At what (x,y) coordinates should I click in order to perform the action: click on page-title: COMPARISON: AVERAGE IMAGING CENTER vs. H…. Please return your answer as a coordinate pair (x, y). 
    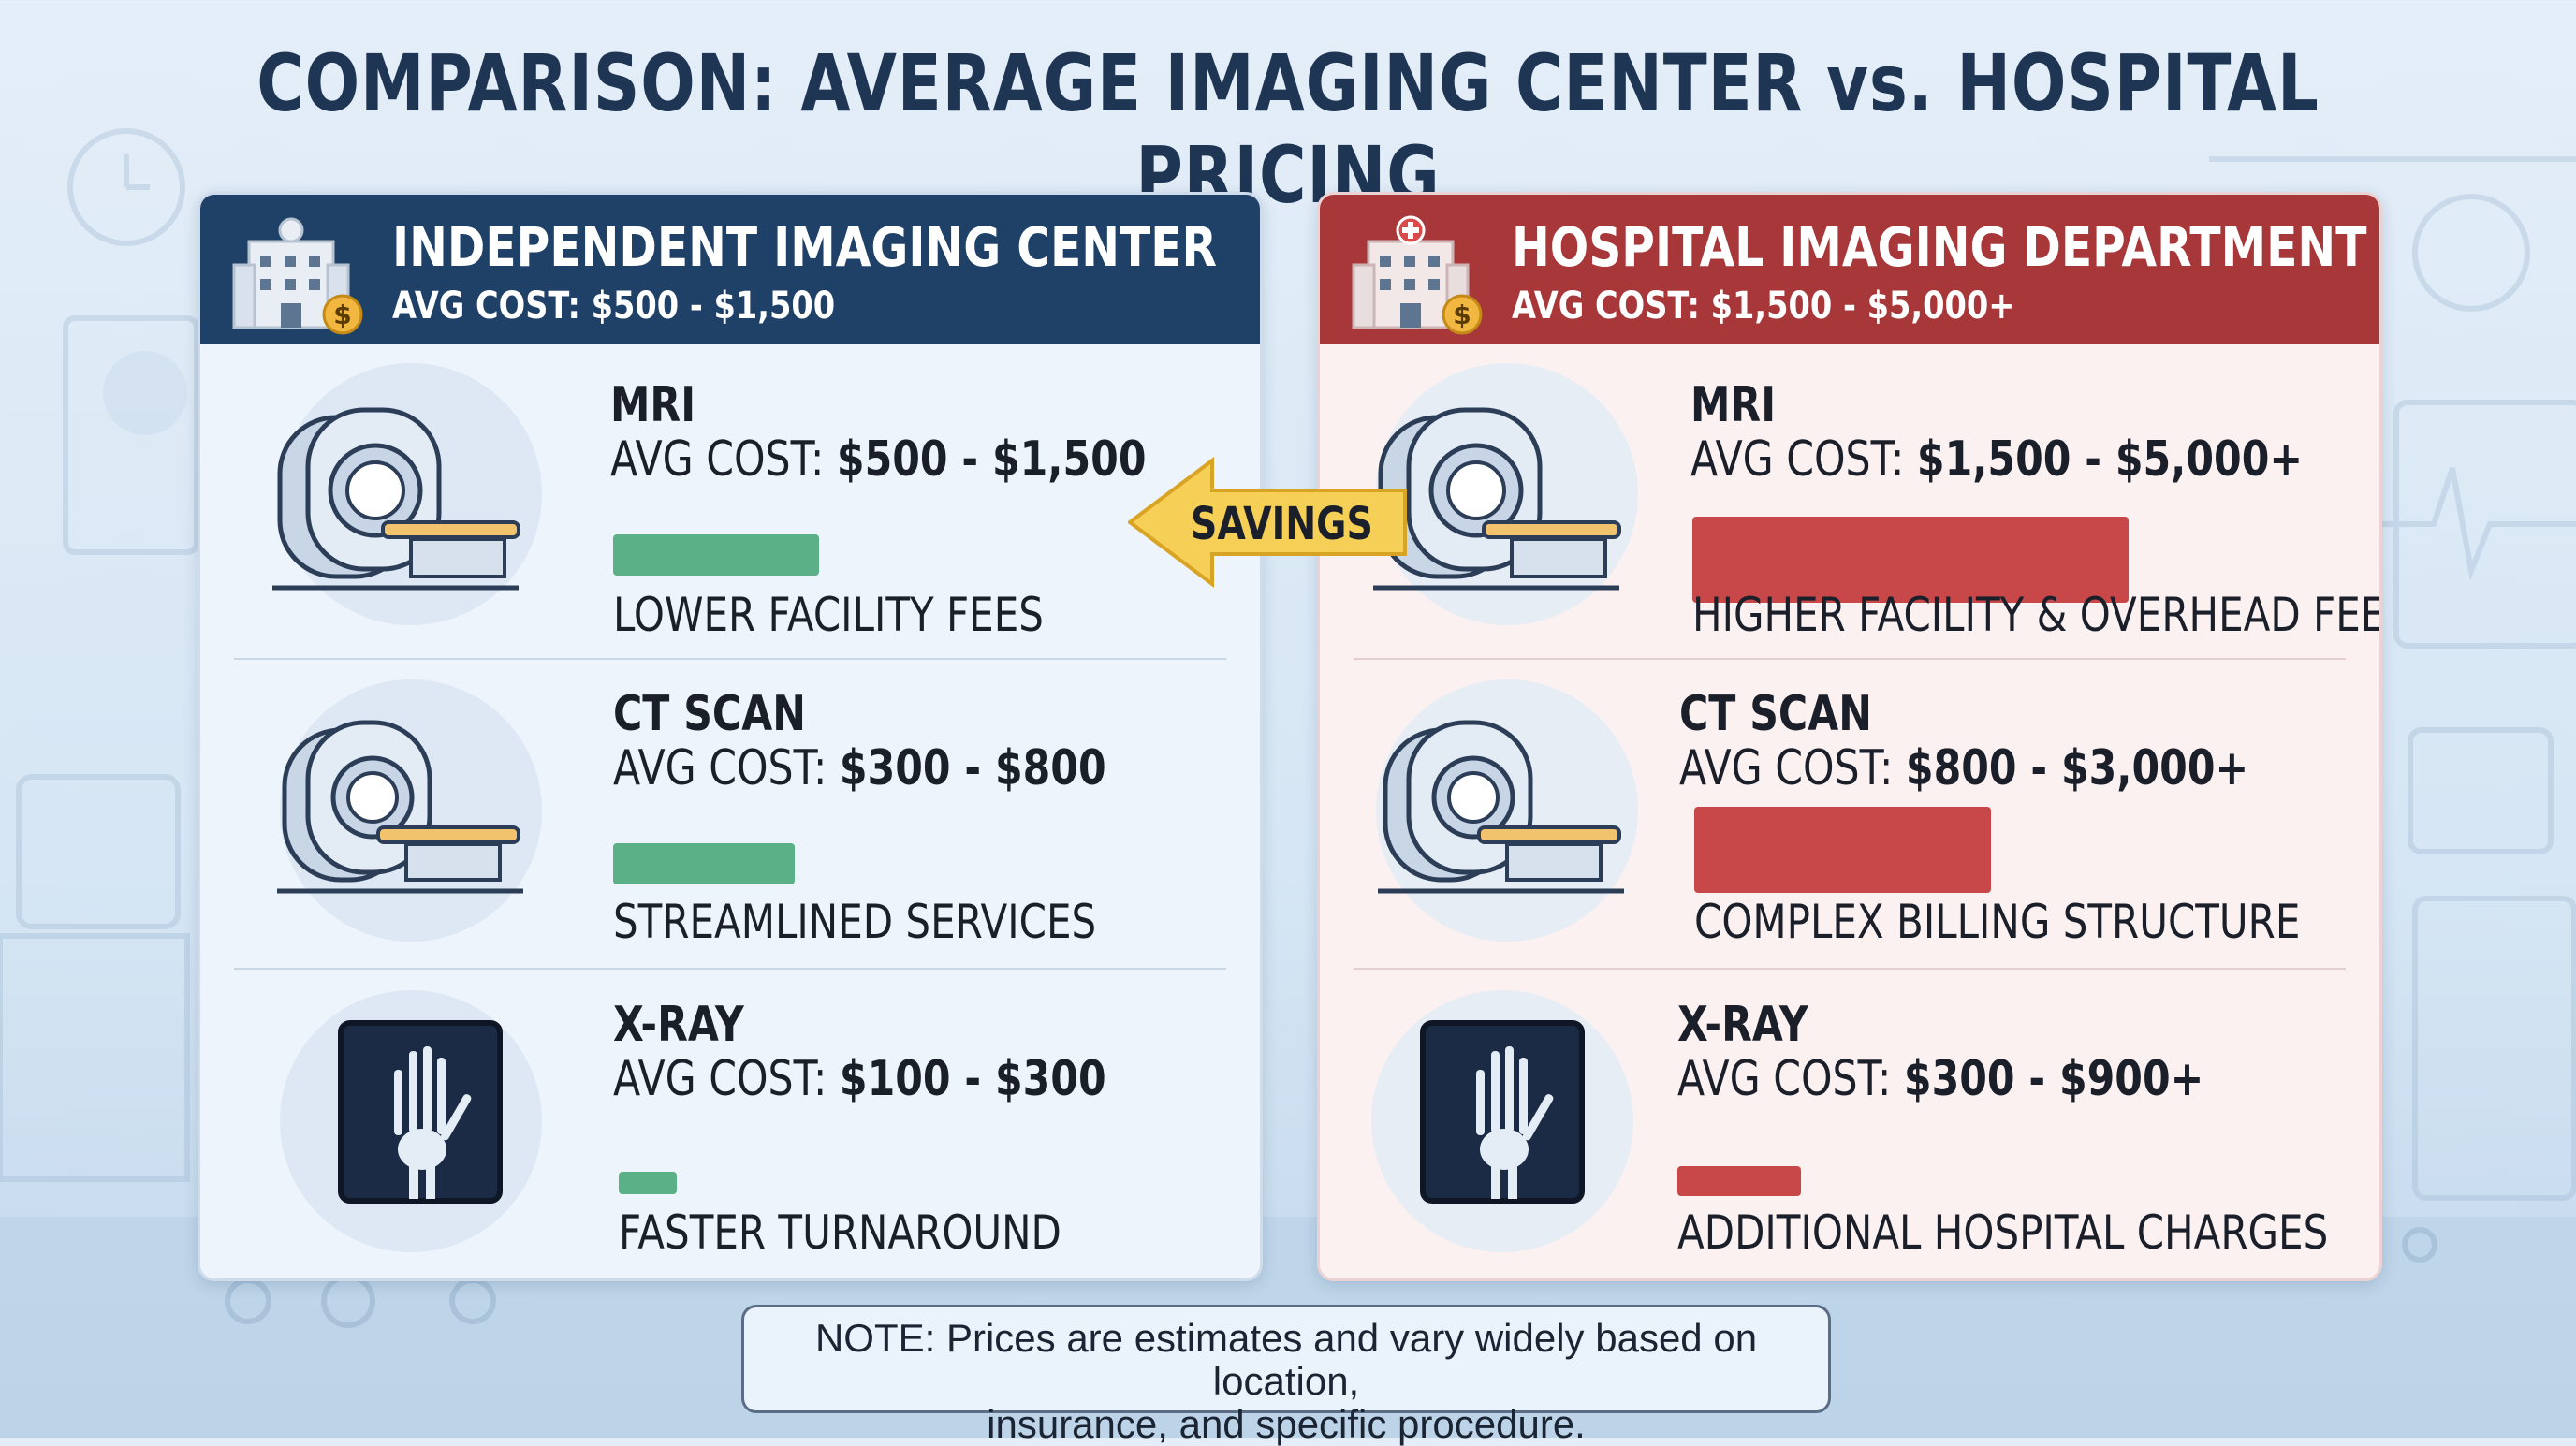
    Looking at the image, I should click on (1288, 129).